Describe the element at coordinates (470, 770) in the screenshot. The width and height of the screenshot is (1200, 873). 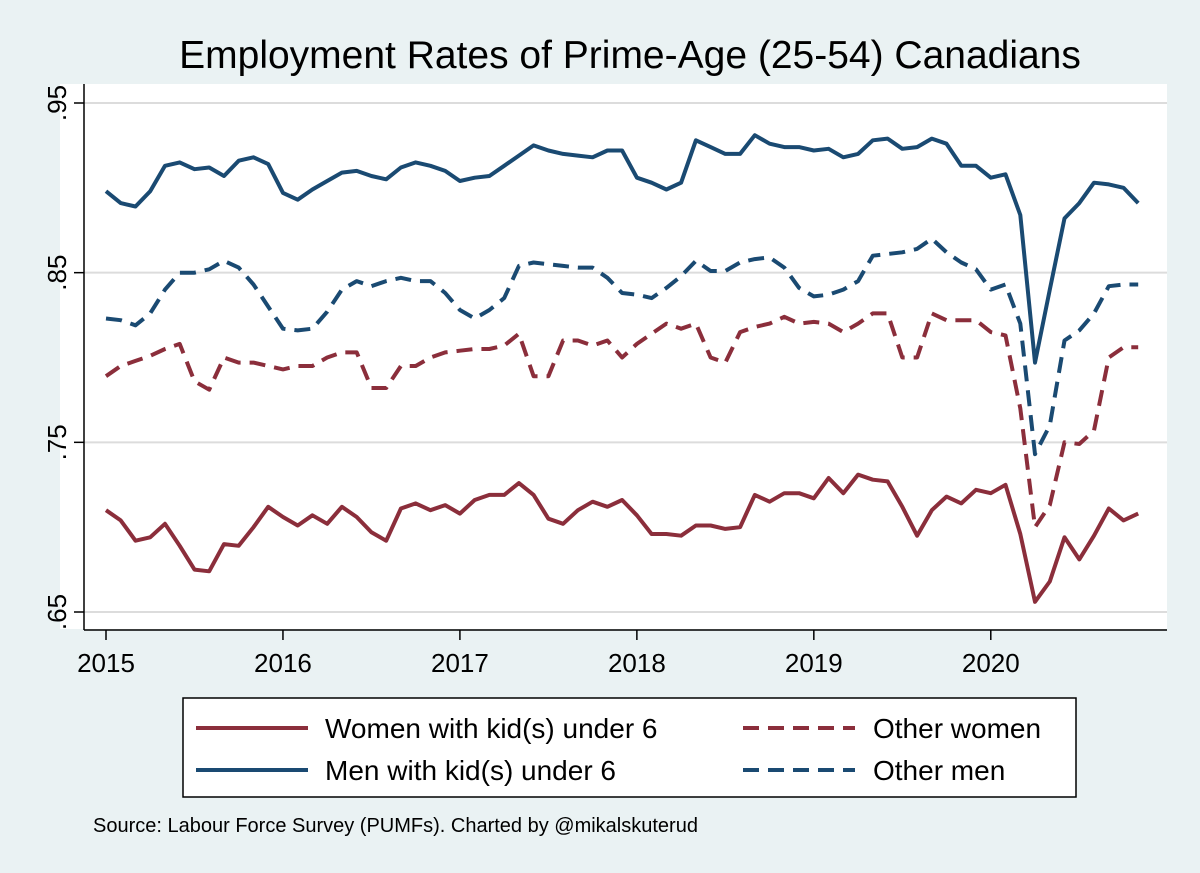
I see `legend-label-men-kids: Men with kid(s) under 6` at that location.